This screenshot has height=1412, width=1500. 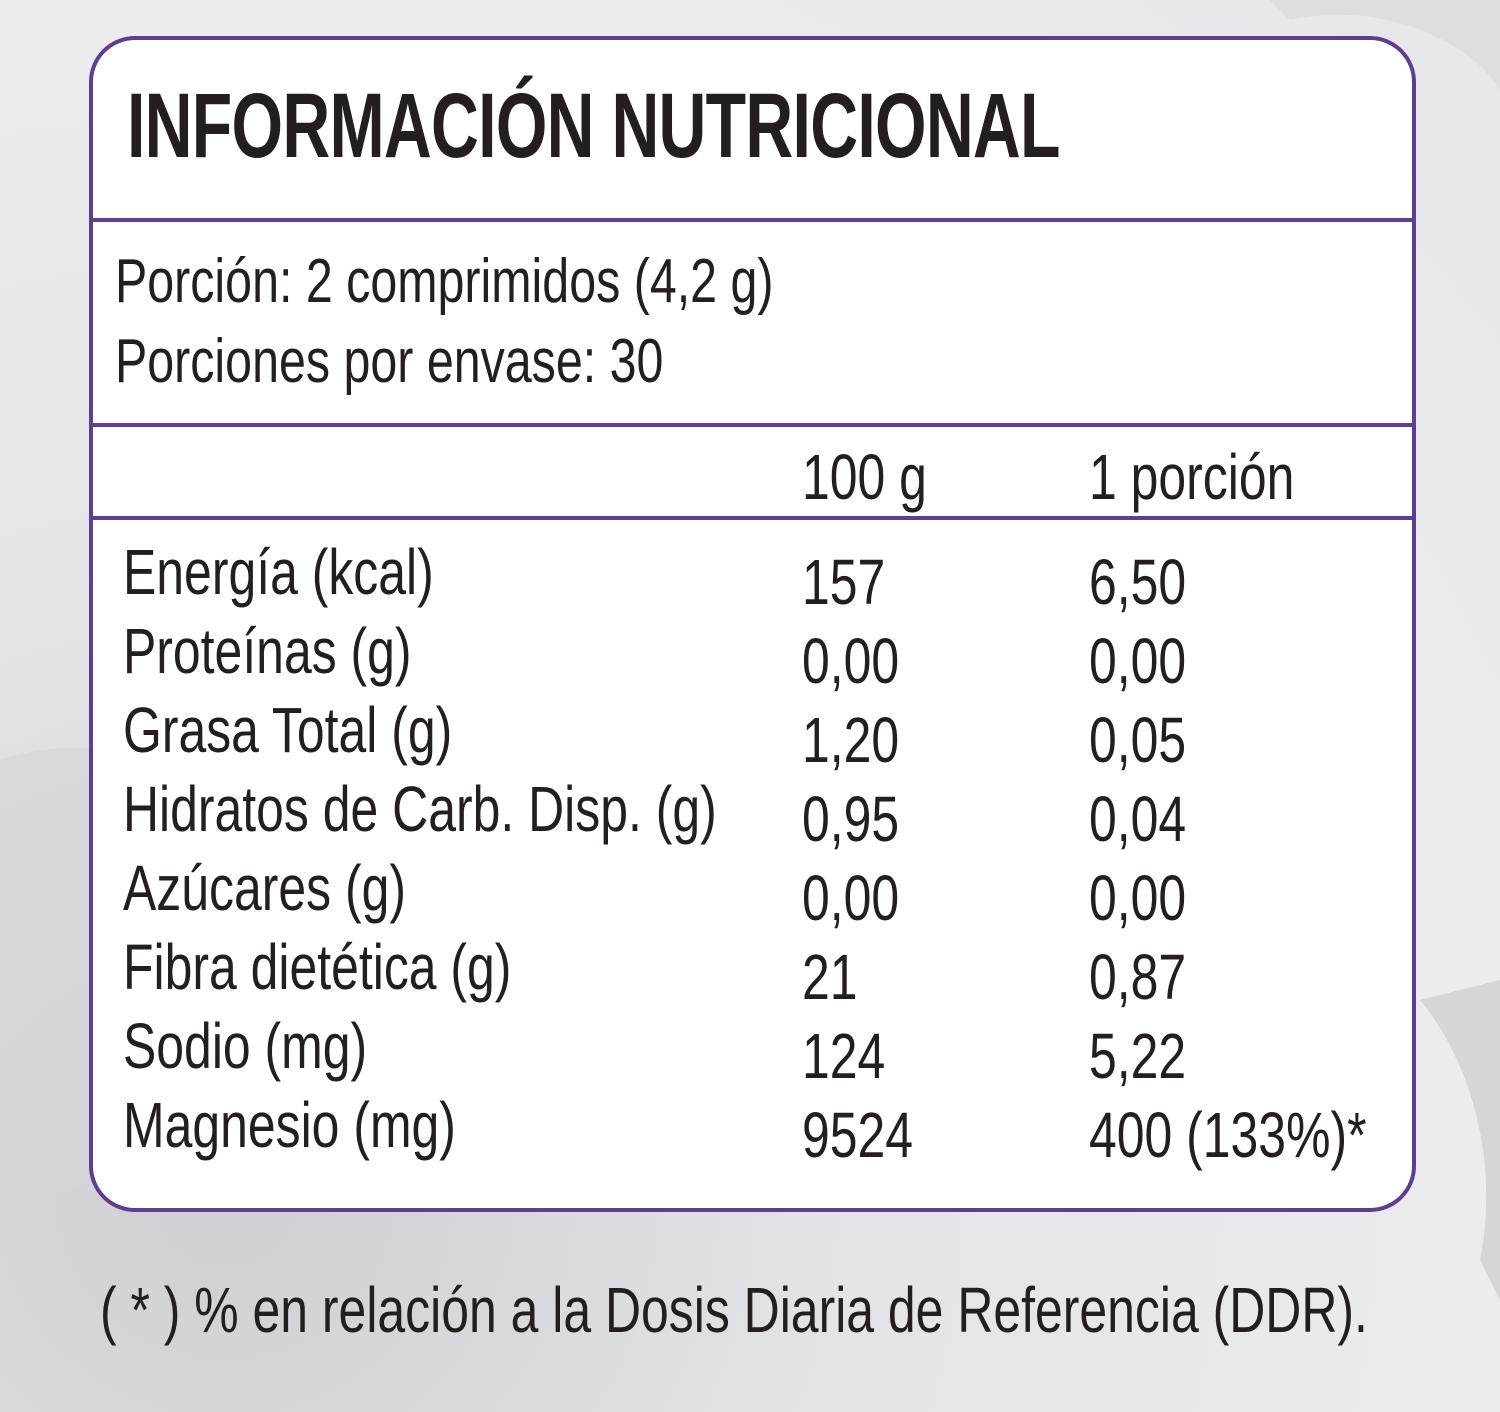 What do you see at coordinates (752, 425) in the screenshot?
I see `divider-serving` at bounding box center [752, 425].